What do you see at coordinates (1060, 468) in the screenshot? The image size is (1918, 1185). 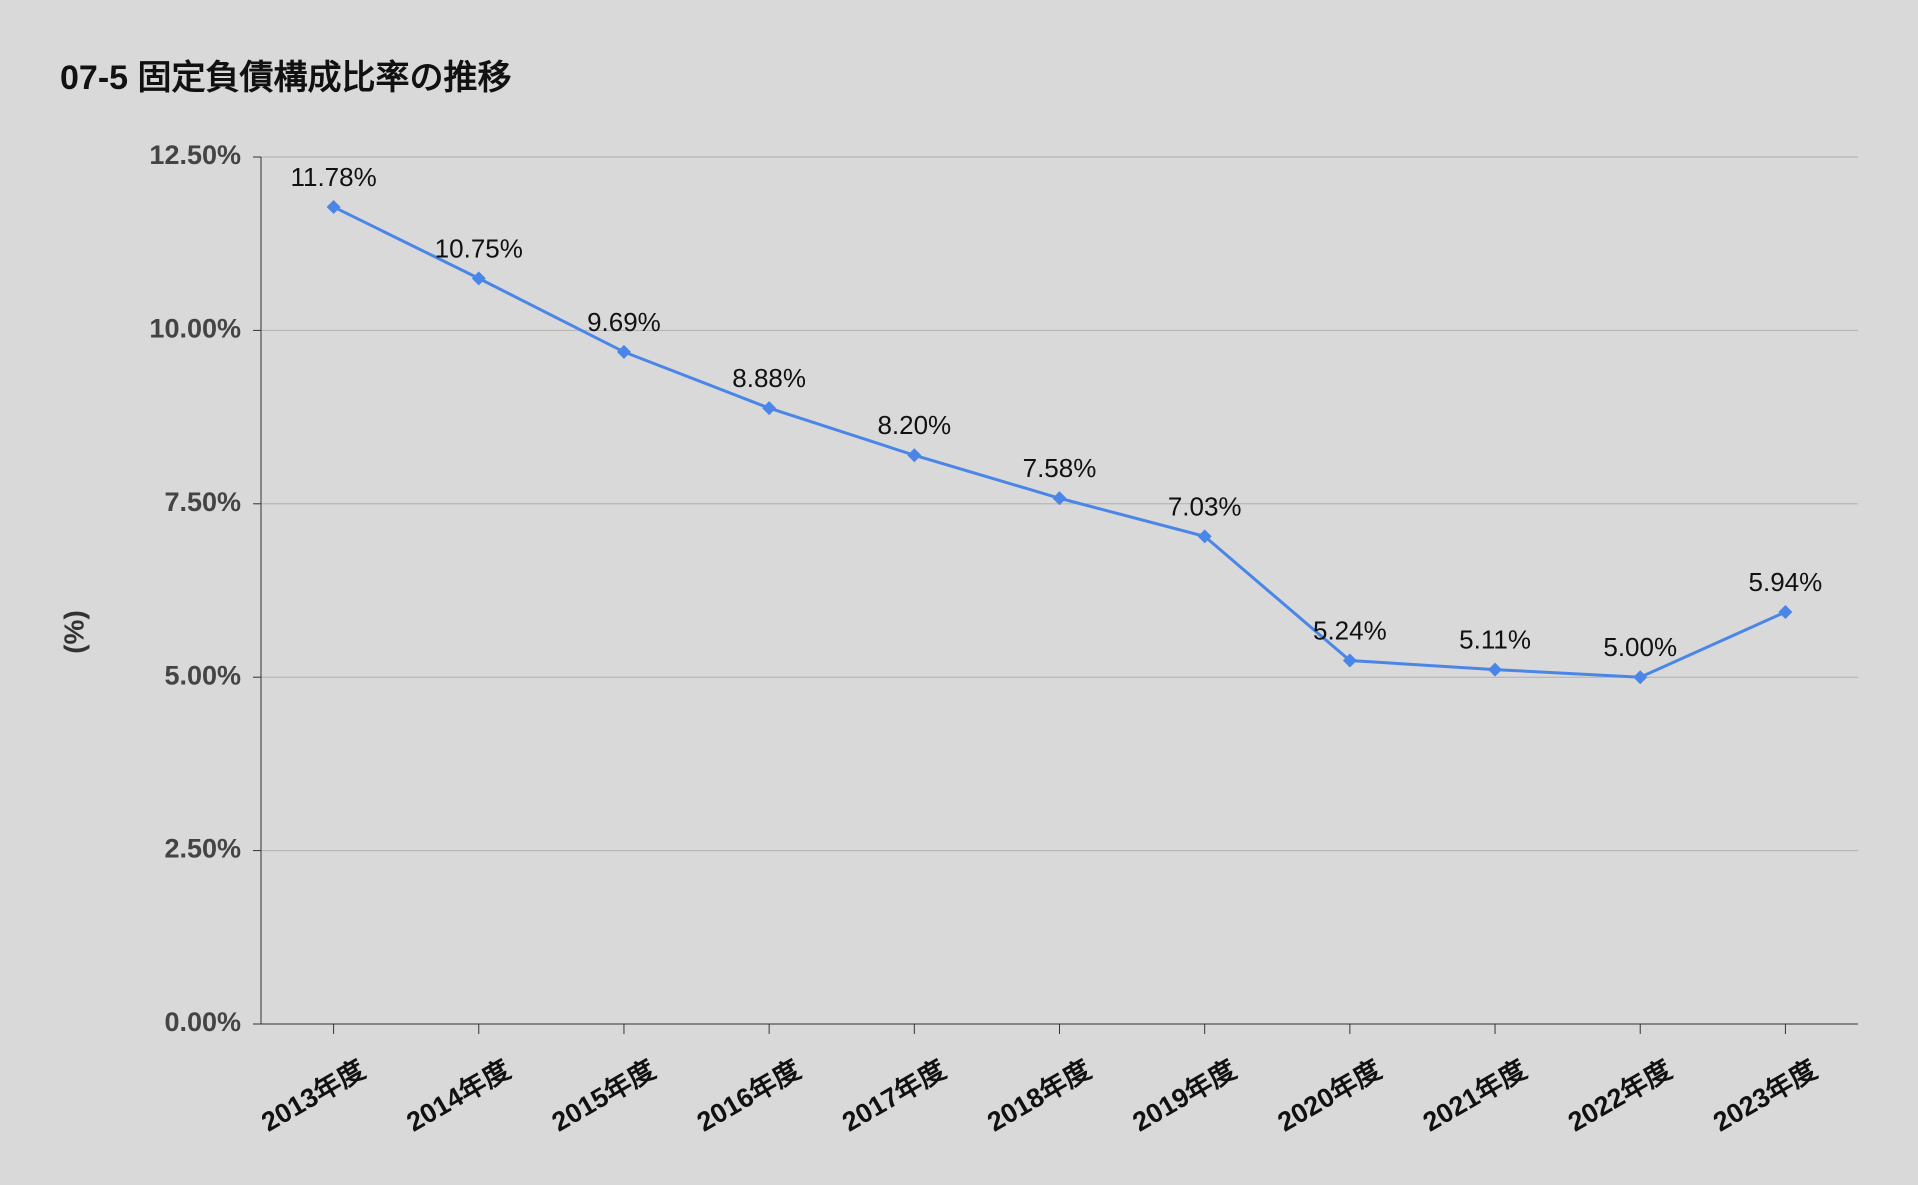 I see `data-label: 7.58%` at bounding box center [1060, 468].